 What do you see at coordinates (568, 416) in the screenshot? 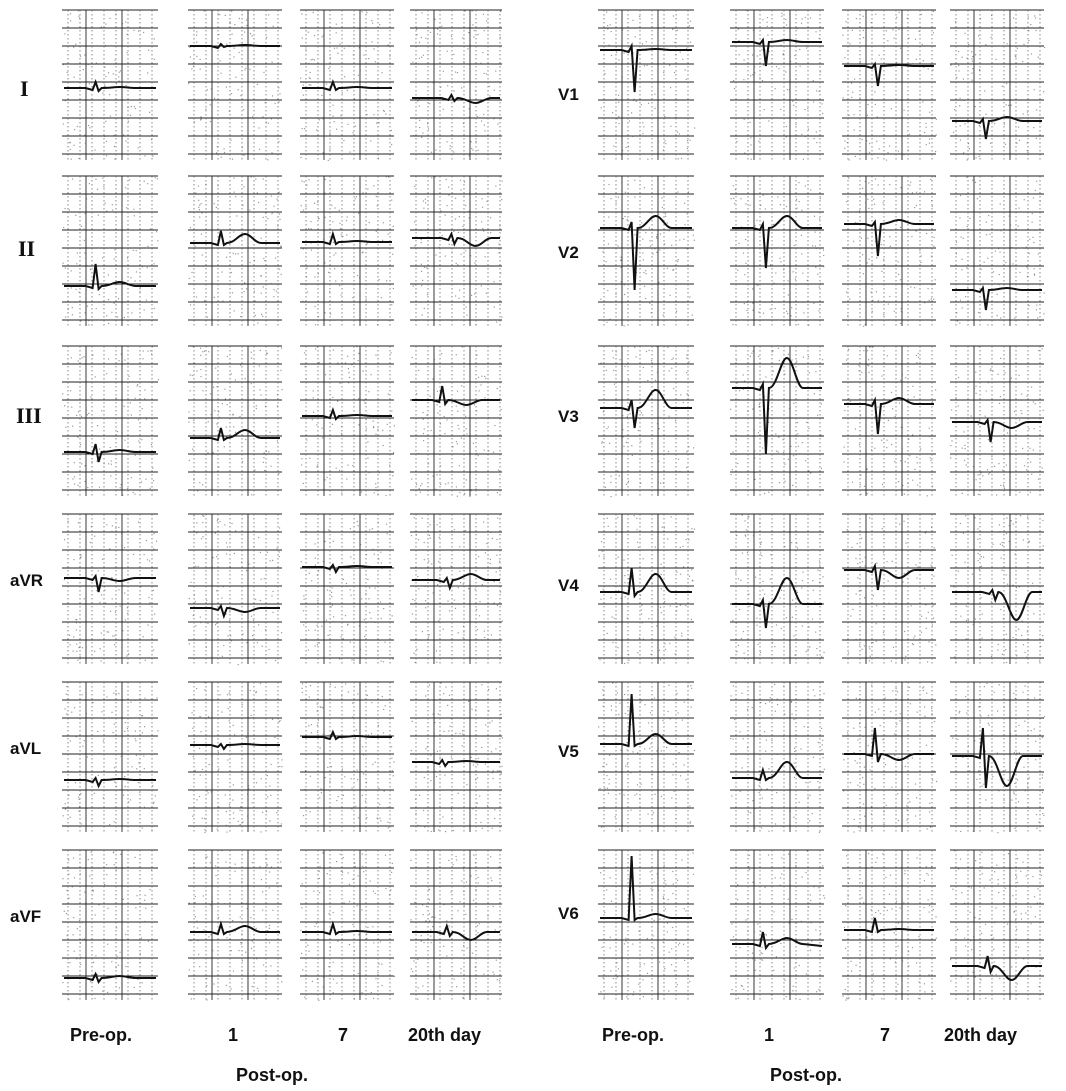
I see `lead-label-V3: V3` at bounding box center [568, 416].